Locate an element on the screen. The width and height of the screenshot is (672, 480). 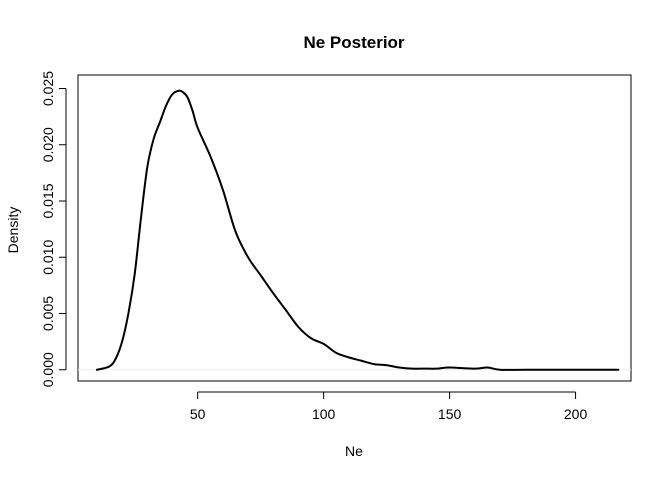
x-tick-label: 100 is located at coordinates (324, 414).